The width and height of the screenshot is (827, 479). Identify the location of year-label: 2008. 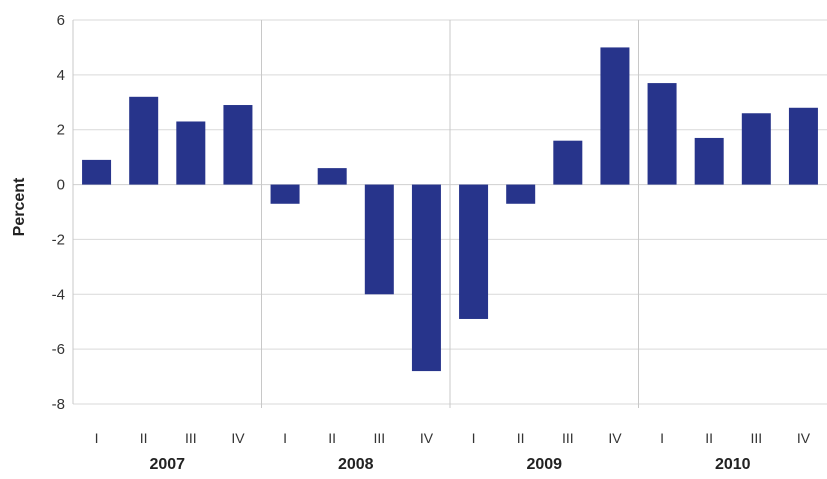
(356, 464).